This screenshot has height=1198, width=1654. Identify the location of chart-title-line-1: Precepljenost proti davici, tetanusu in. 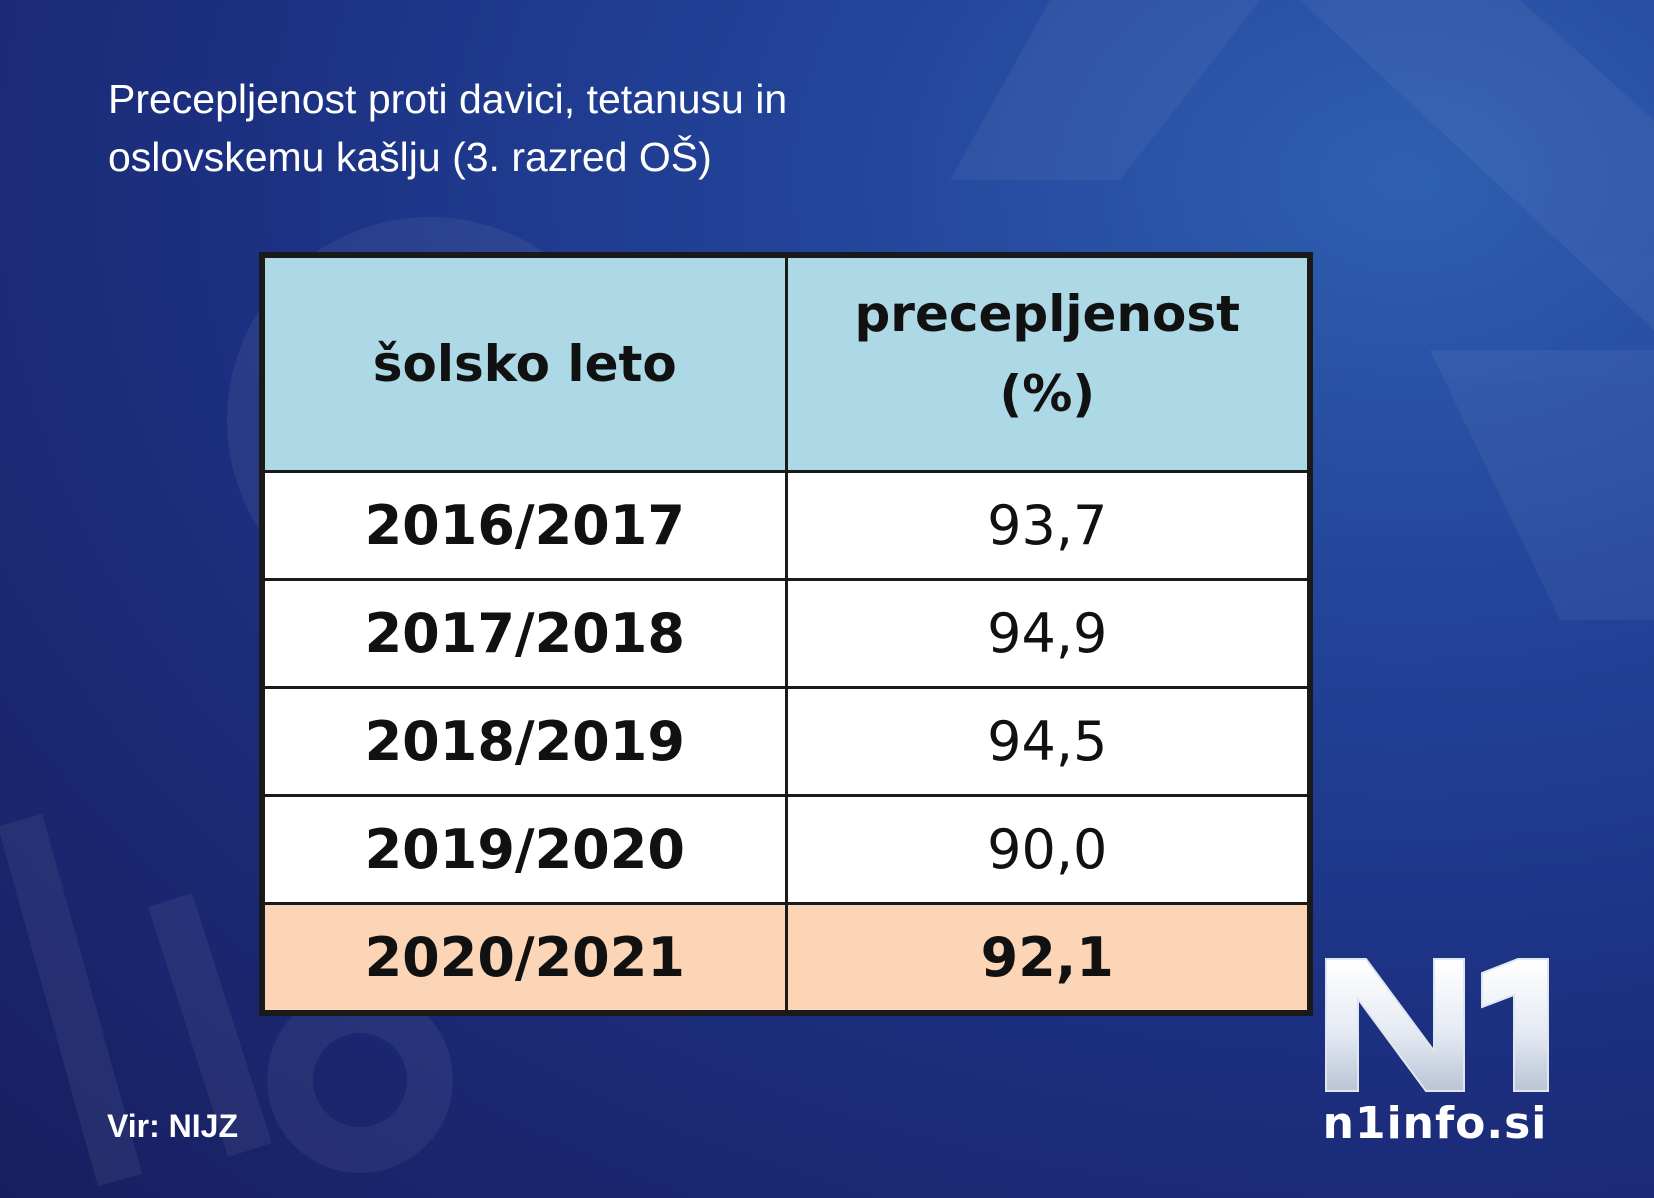
(448, 99).